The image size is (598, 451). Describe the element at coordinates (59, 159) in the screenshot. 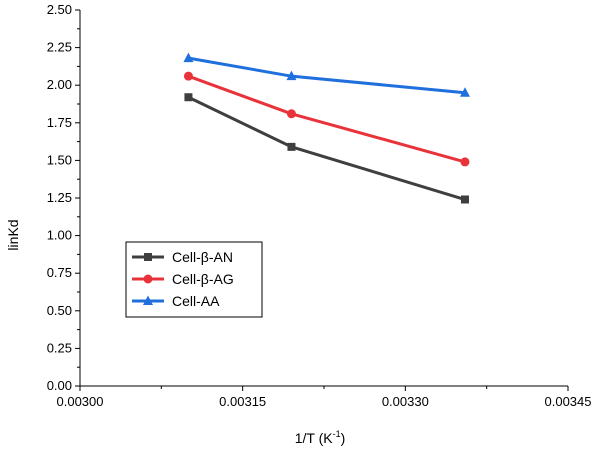

I see `y-tick-label: 1.50` at that location.